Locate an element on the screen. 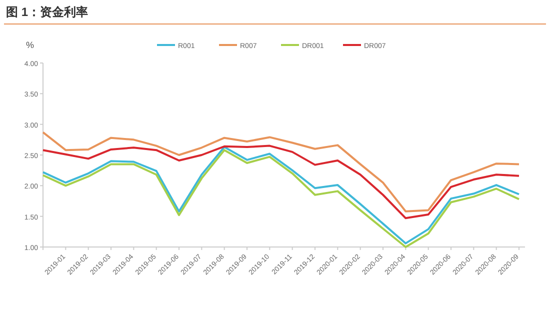 This screenshot has width=550, height=313. y-axis-title: % is located at coordinates (30, 45).